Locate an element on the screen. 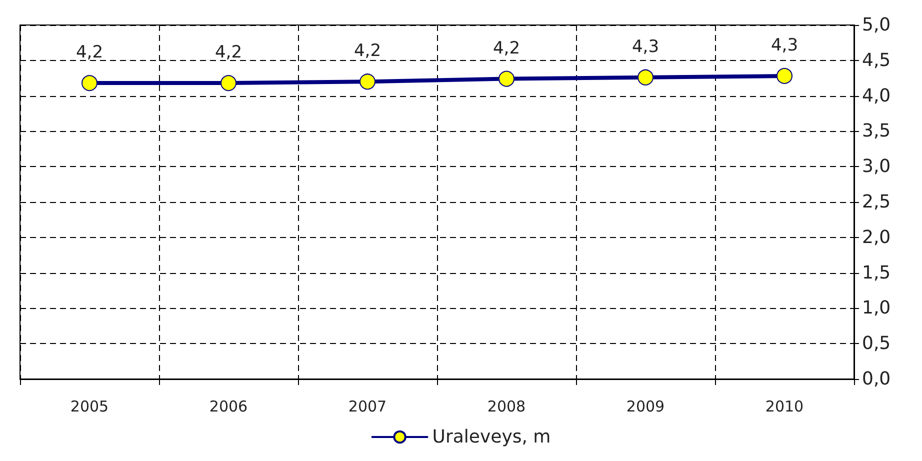  y-tick-label: 2,5 is located at coordinates (876, 202).